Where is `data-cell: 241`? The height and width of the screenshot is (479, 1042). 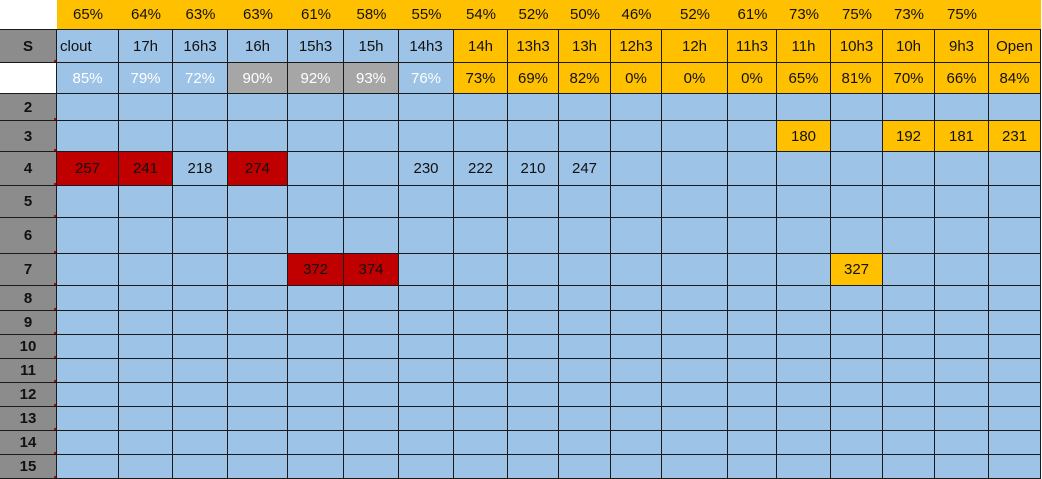 data-cell: 241 is located at coordinates (146, 169).